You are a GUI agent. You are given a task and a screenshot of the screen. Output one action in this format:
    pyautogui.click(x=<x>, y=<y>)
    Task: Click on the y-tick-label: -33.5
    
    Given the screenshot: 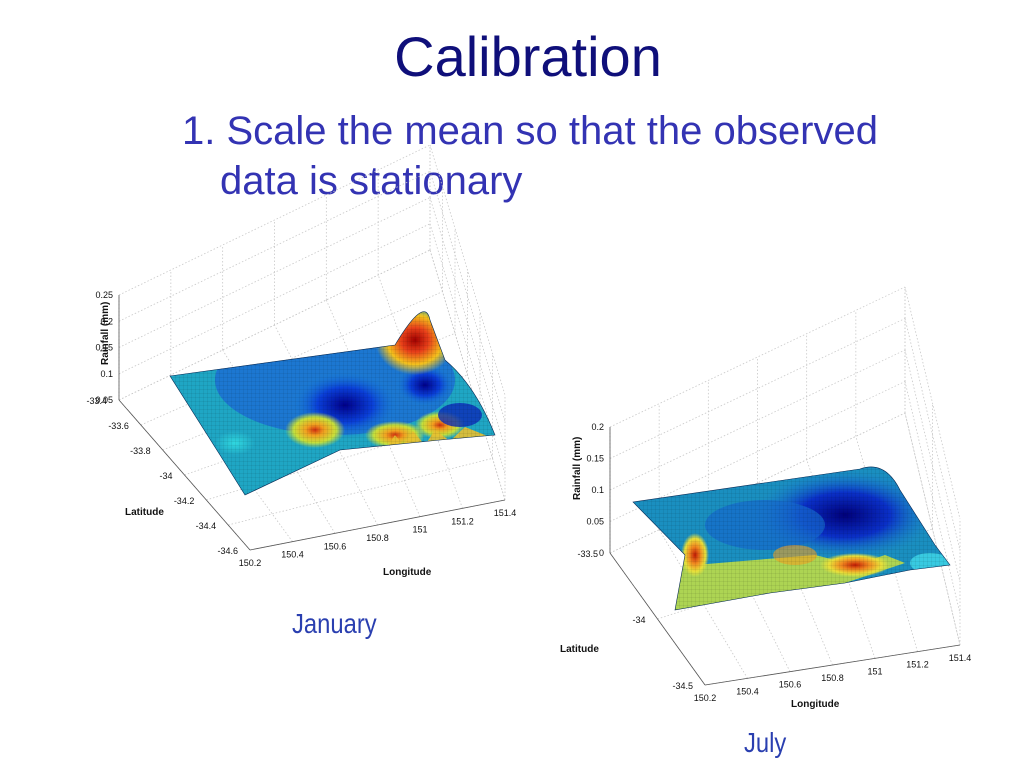 What is the action you would take?
    pyautogui.click(x=587, y=554)
    